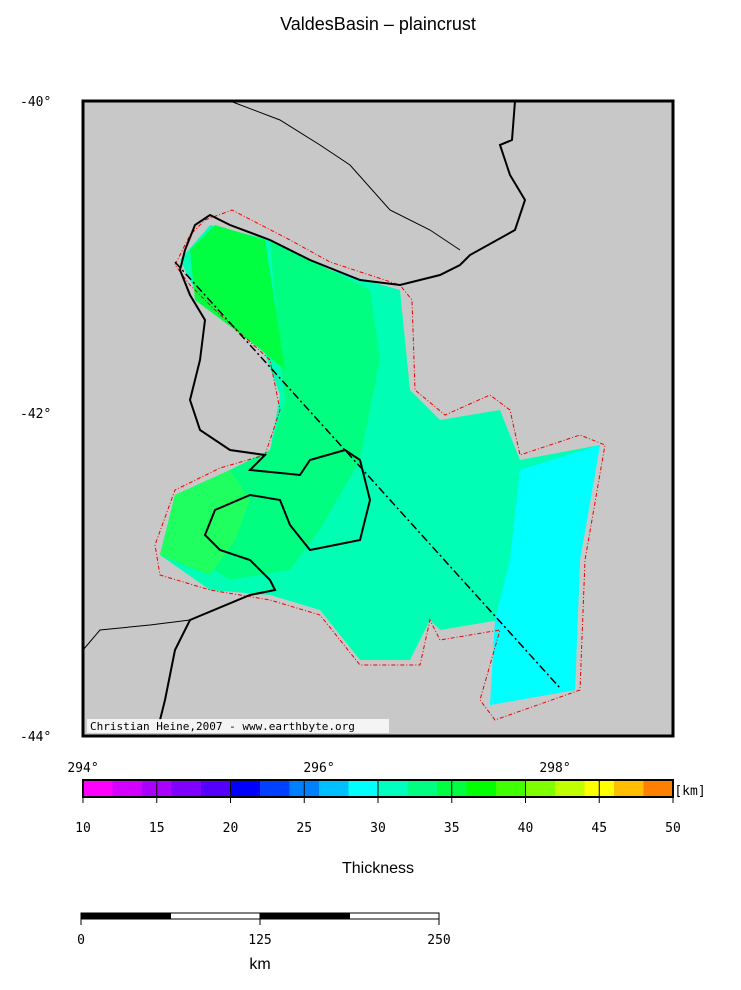  What do you see at coordinates (452, 828) in the screenshot?
I see `tick-label: 35` at bounding box center [452, 828].